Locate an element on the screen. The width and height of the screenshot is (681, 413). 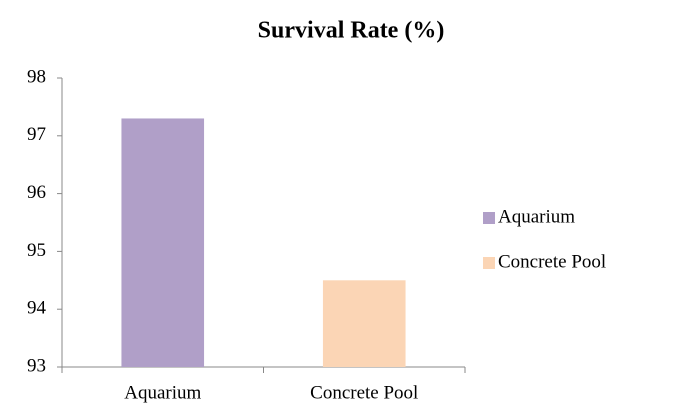
y-tick-label: 97 is located at coordinates (36, 134).